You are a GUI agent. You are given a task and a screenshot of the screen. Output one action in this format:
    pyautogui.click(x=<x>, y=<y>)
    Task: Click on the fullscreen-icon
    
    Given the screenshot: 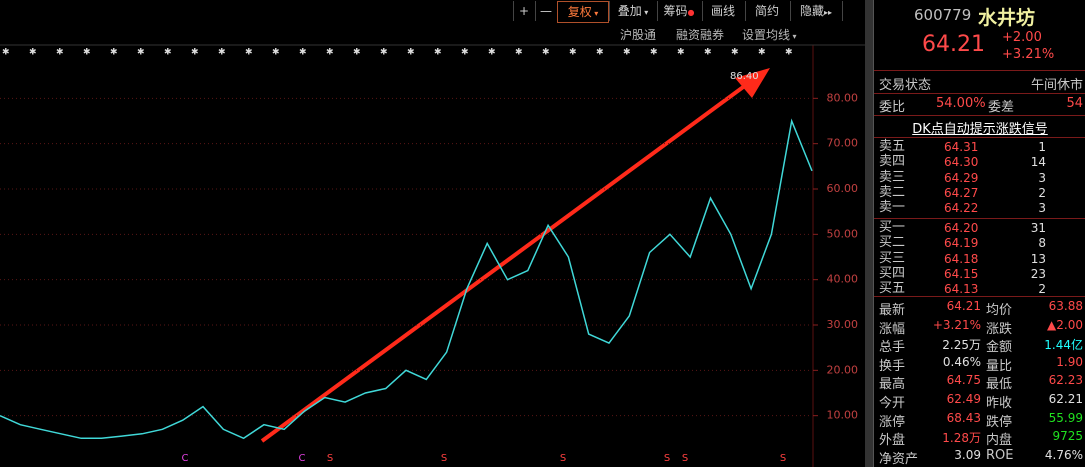 What is the action you would take?
    pyautogui.click(x=852, y=11)
    